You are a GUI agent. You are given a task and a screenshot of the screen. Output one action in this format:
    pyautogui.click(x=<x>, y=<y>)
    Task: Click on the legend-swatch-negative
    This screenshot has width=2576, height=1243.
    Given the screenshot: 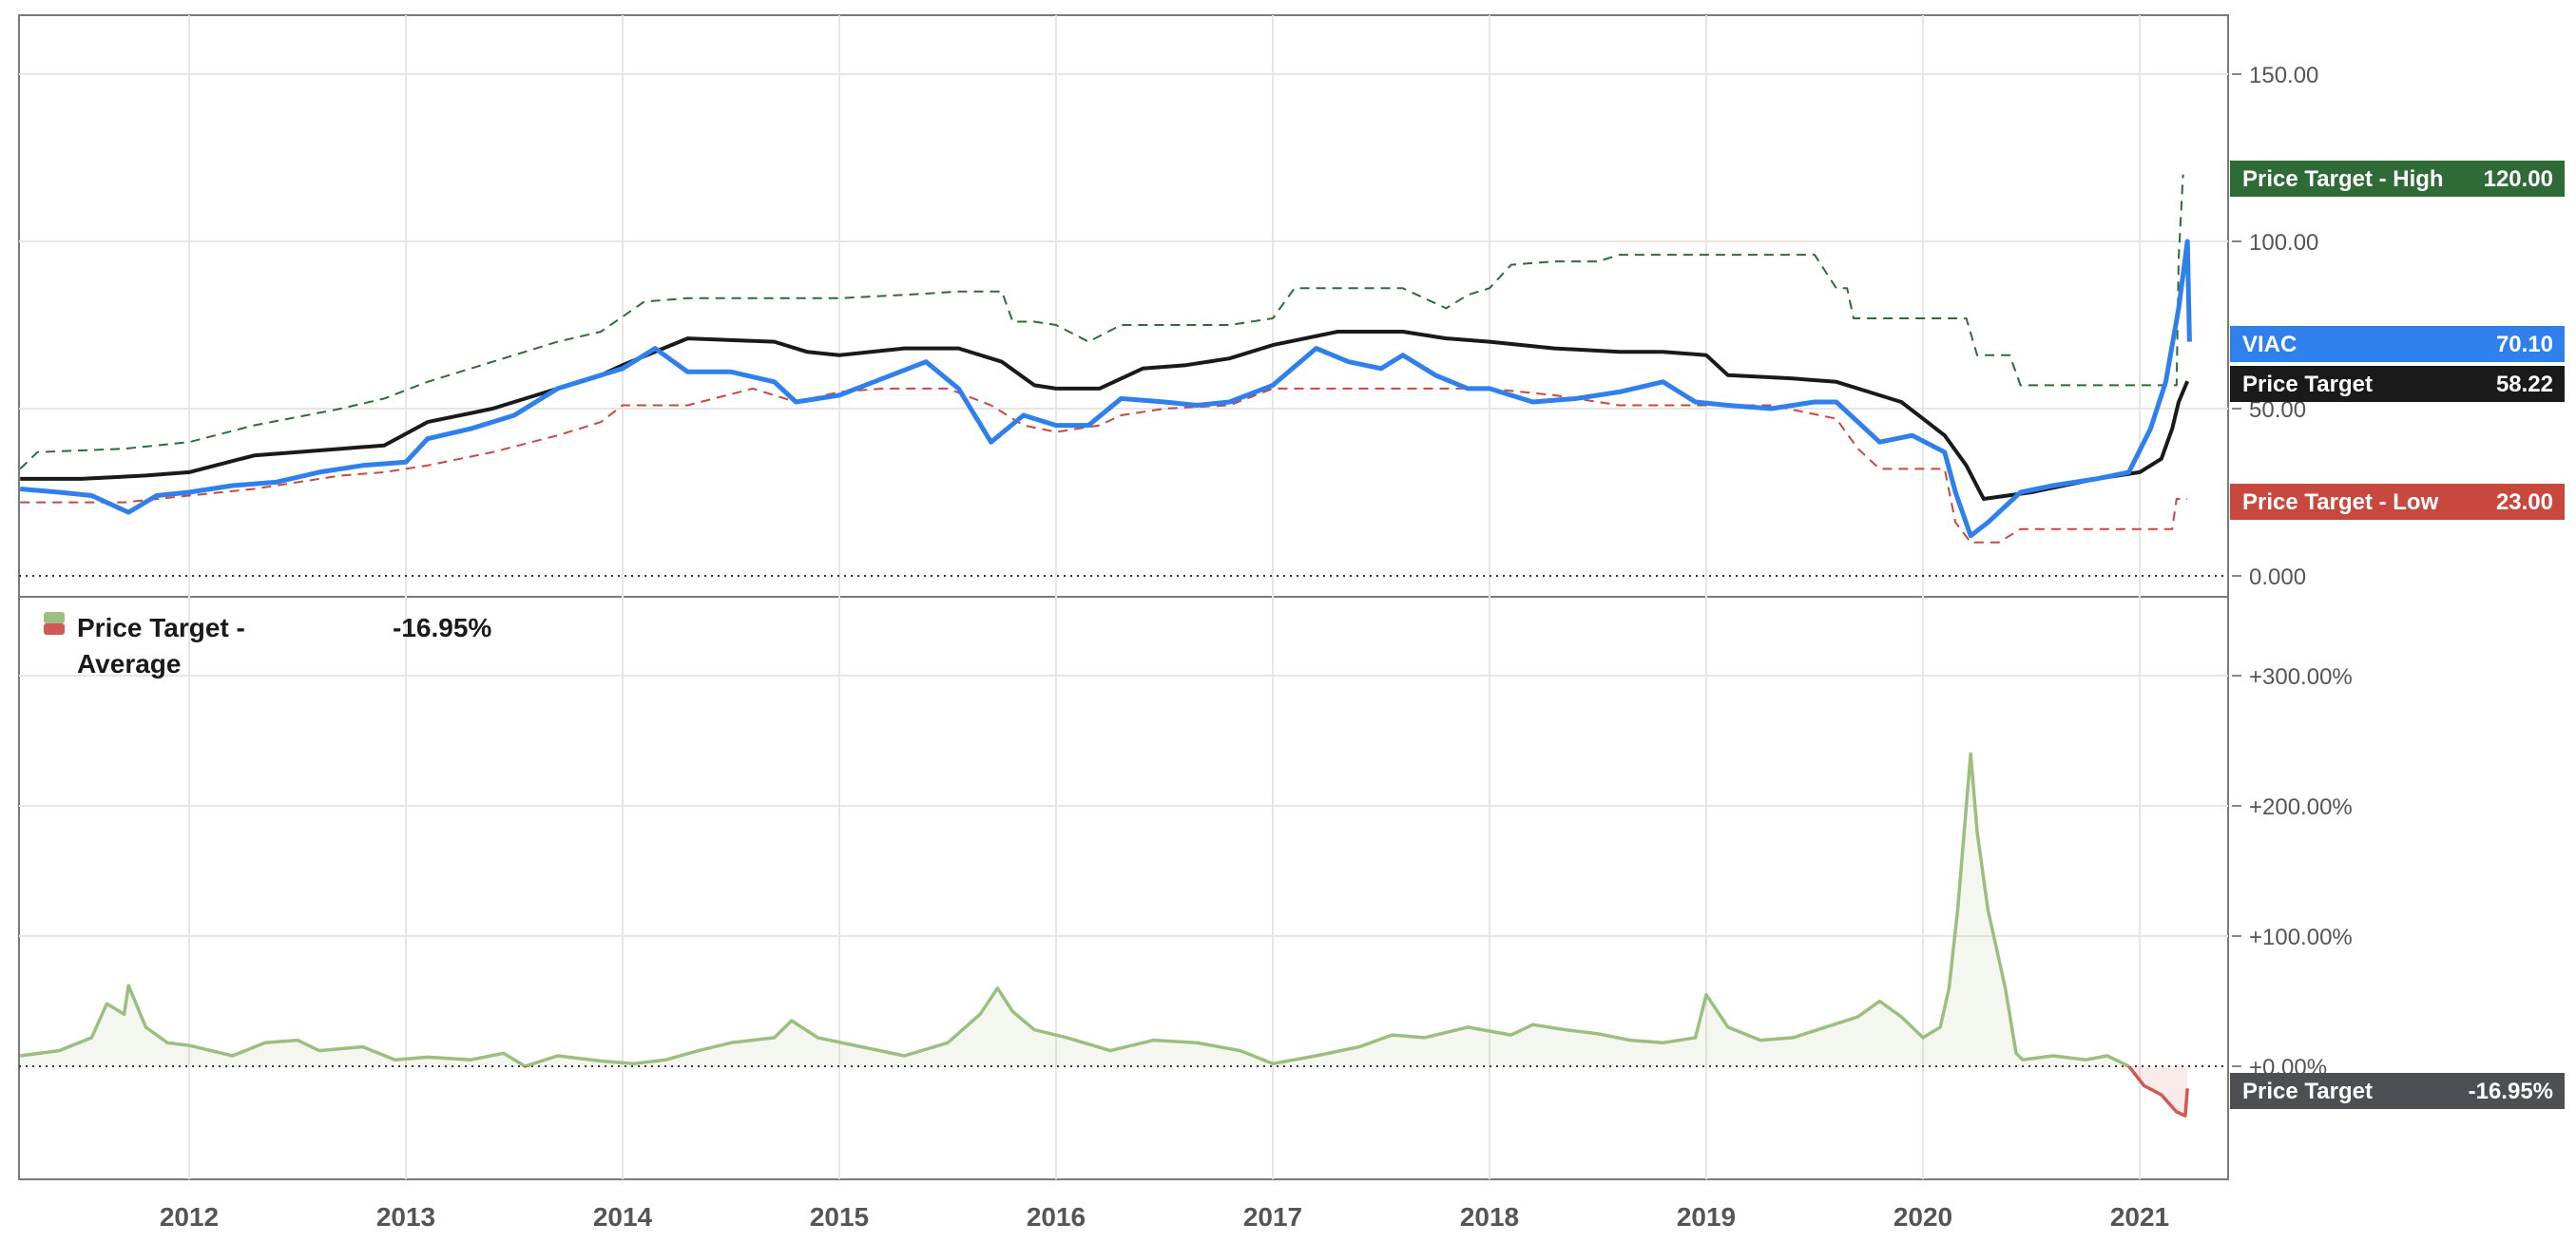 What is the action you would take?
    pyautogui.click(x=54, y=629)
    